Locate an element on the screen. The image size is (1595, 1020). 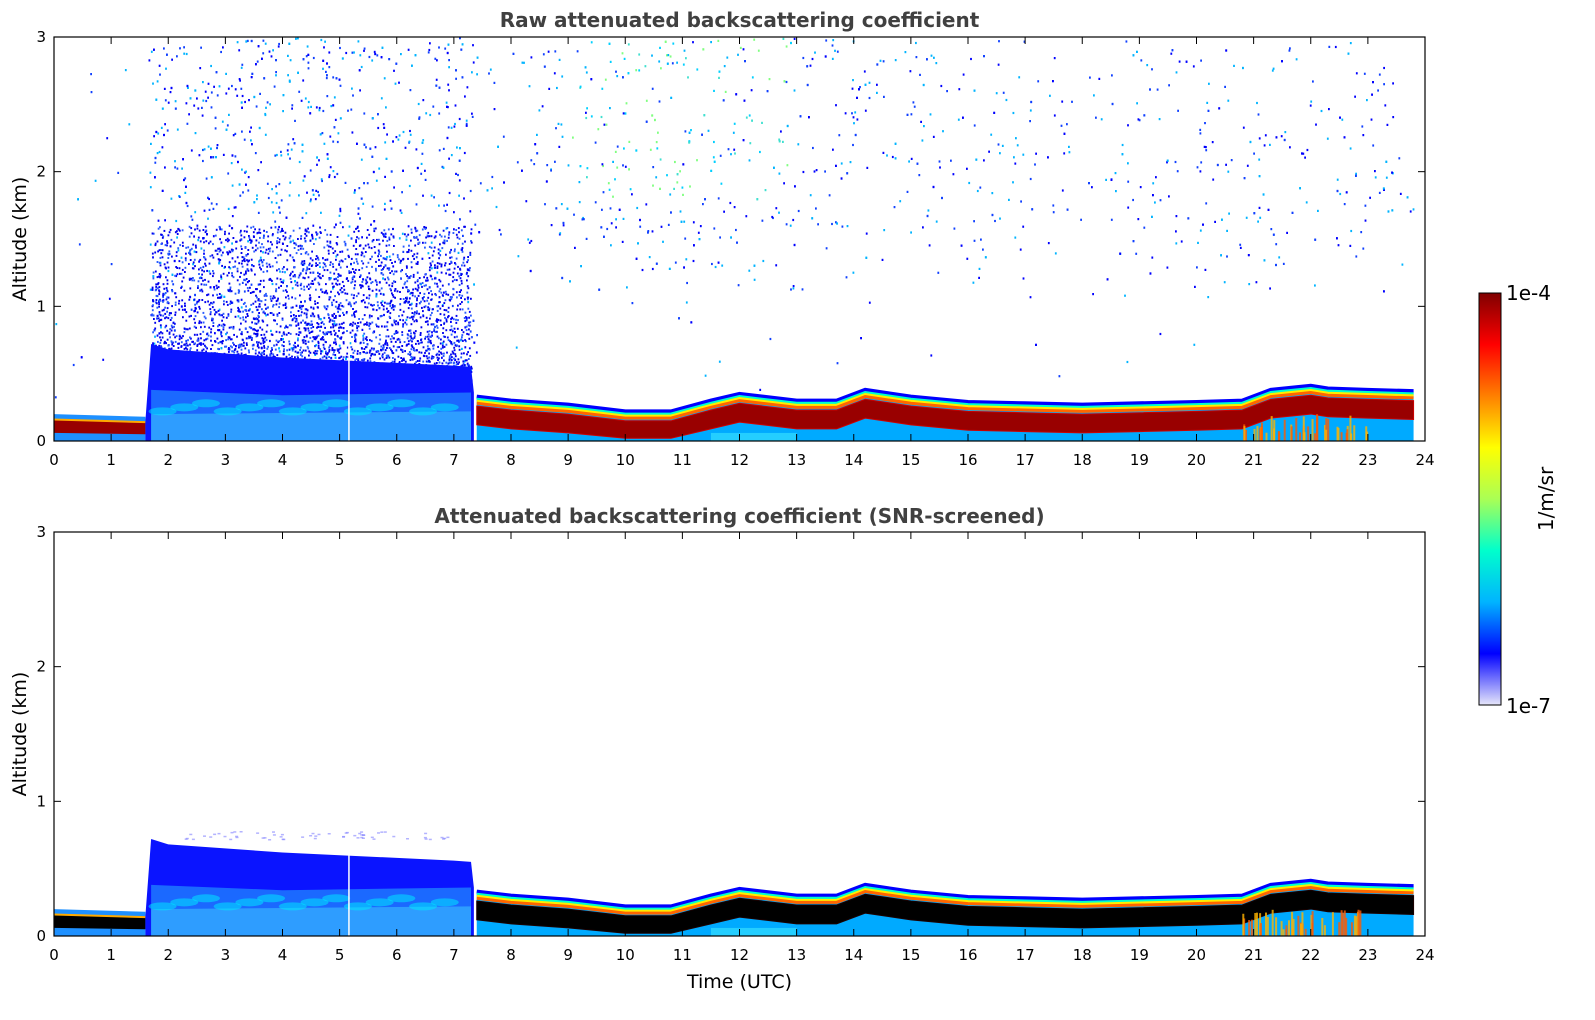
colorbar-gradient is located at coordinates (1490, 499).